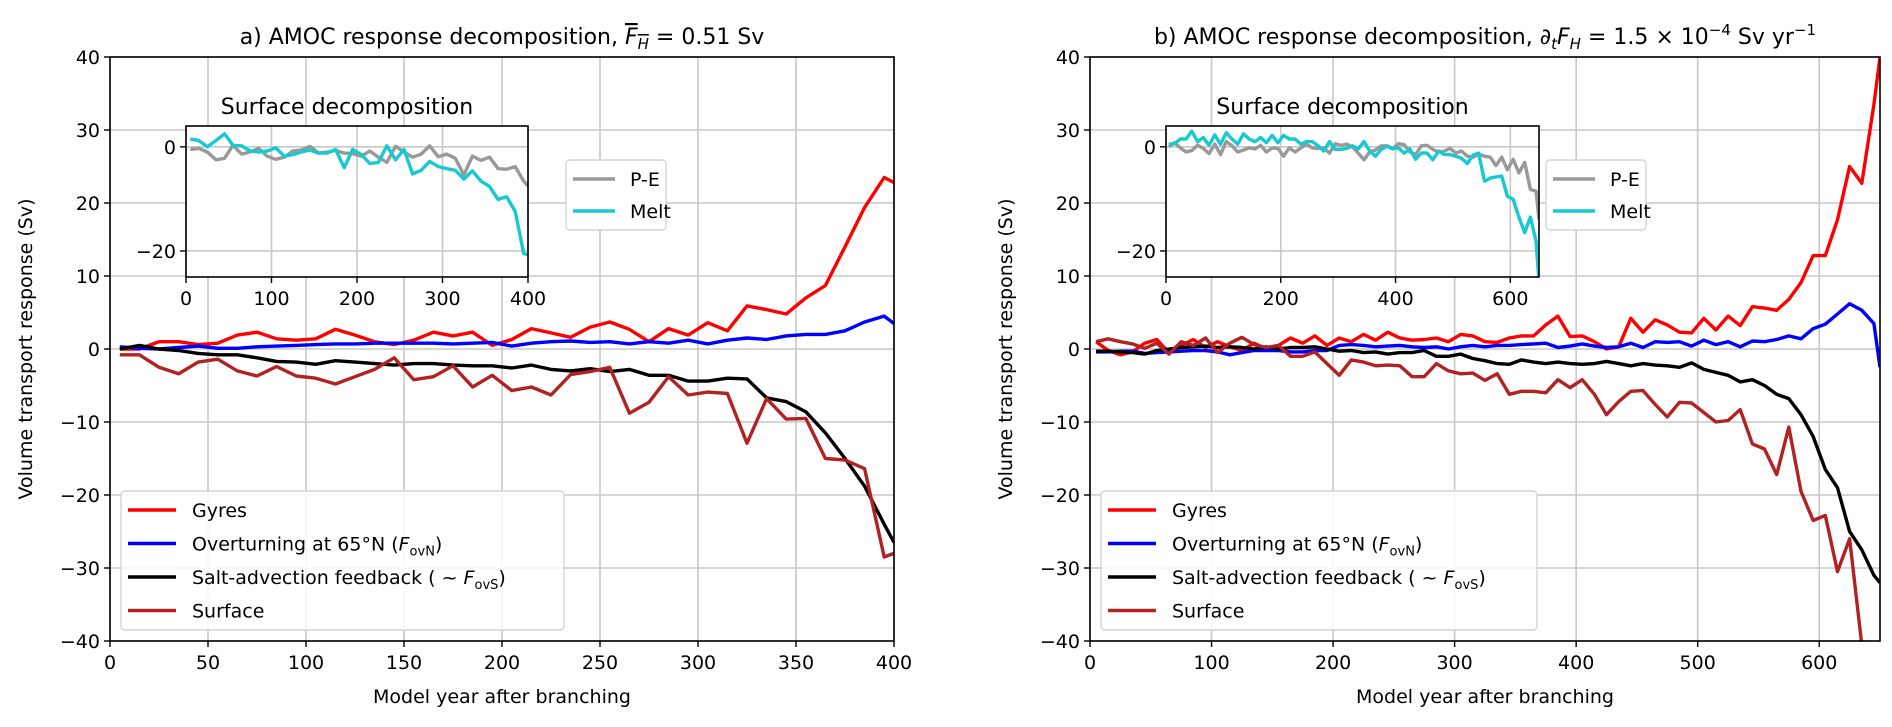  What do you see at coordinates (1720, 30) in the screenshot?
I see `title-exponent: −4` at bounding box center [1720, 30].